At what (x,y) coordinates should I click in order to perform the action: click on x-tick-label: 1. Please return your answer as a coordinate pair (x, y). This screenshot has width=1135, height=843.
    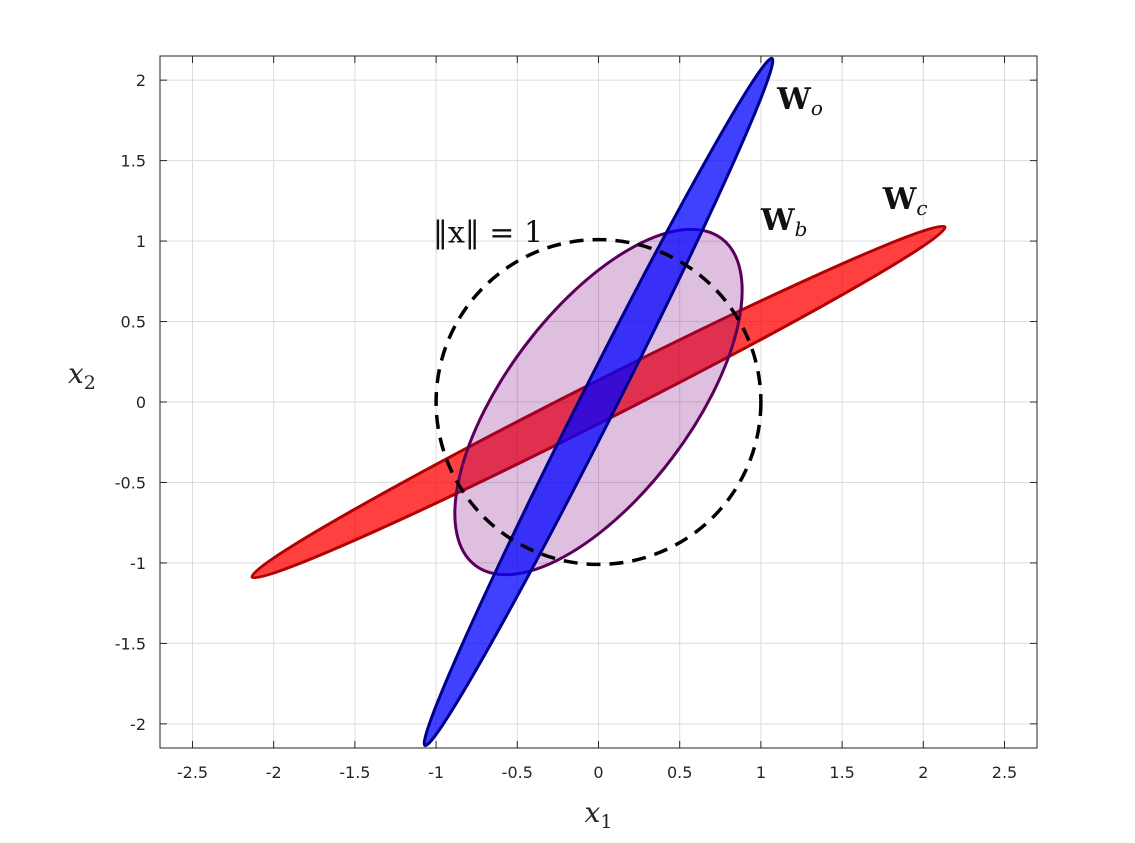
    Looking at the image, I should click on (761, 772).